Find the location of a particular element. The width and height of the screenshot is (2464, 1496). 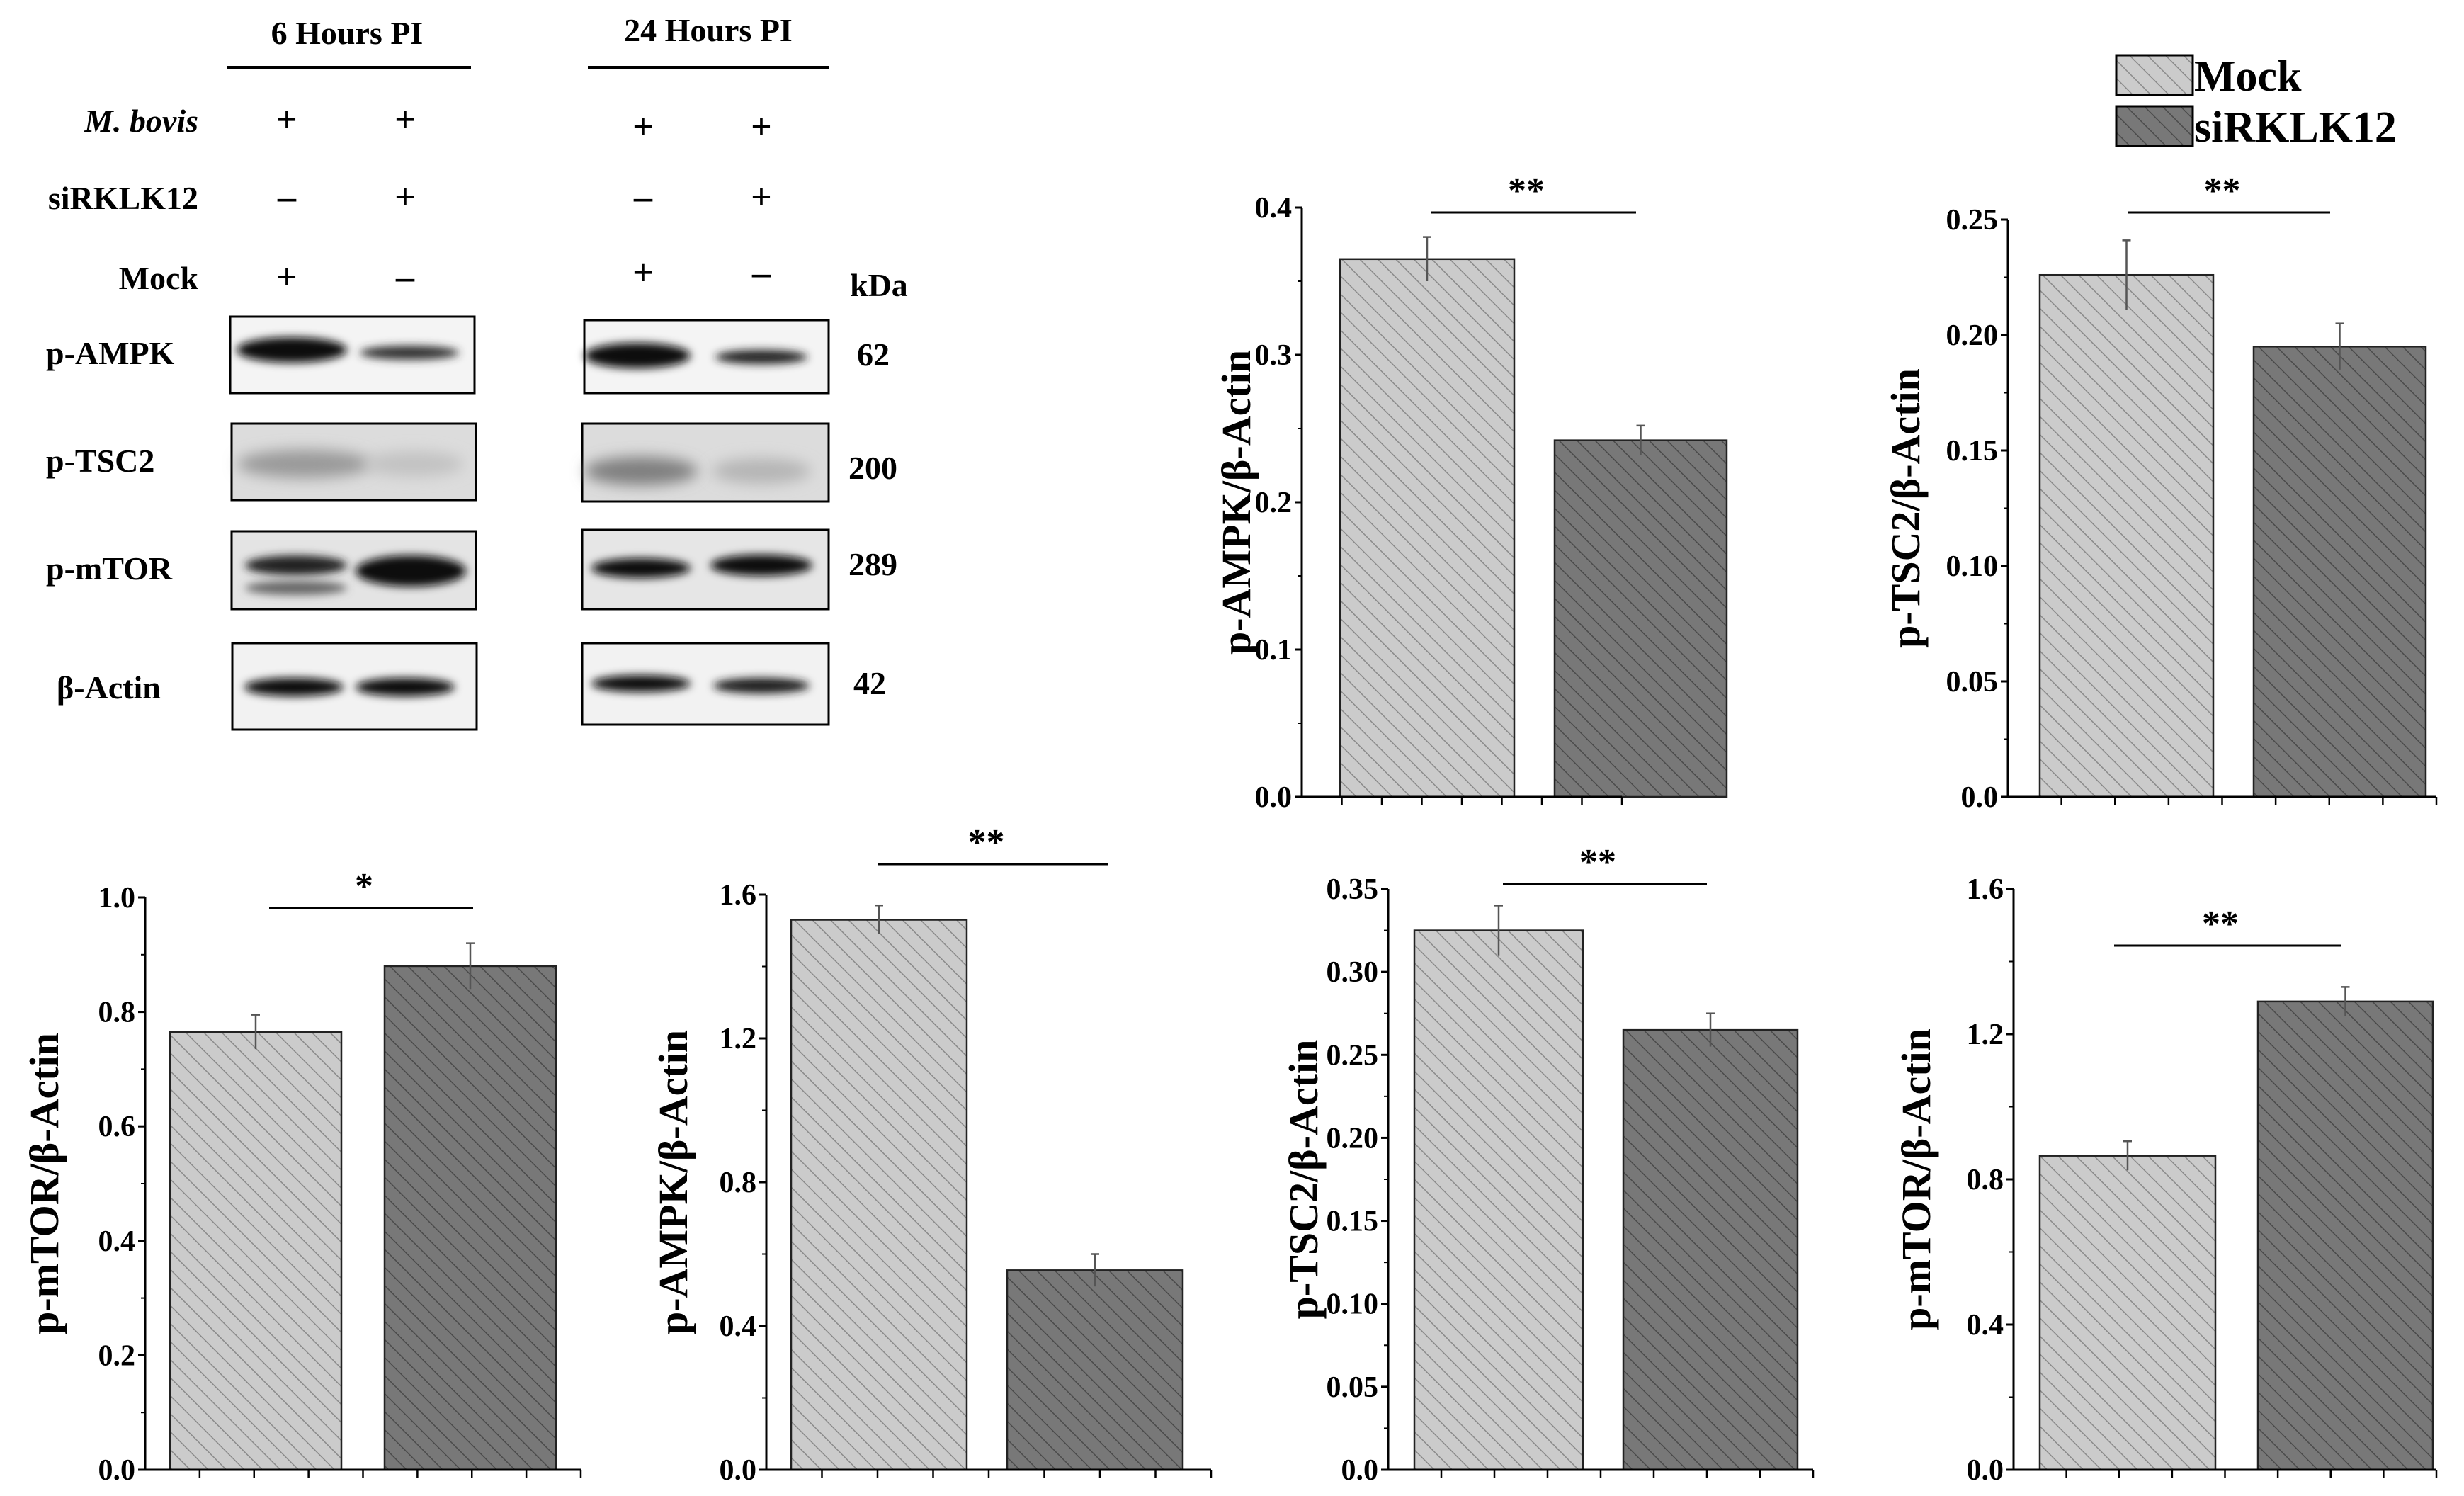

y-tick-label: 0.3 is located at coordinates (1274, 356).